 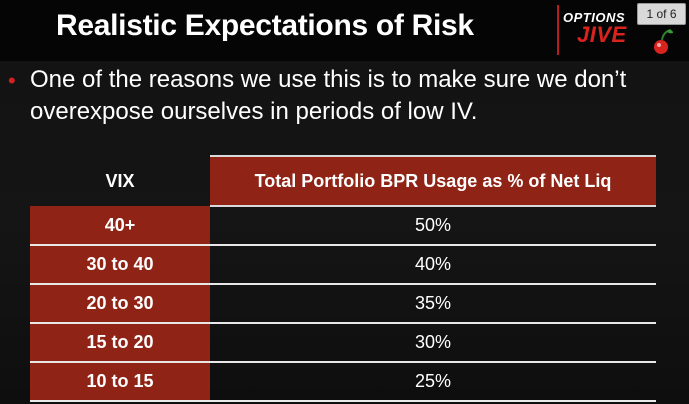 I want to click on table-row: 10 to 15 25%, so click(x=343, y=382).